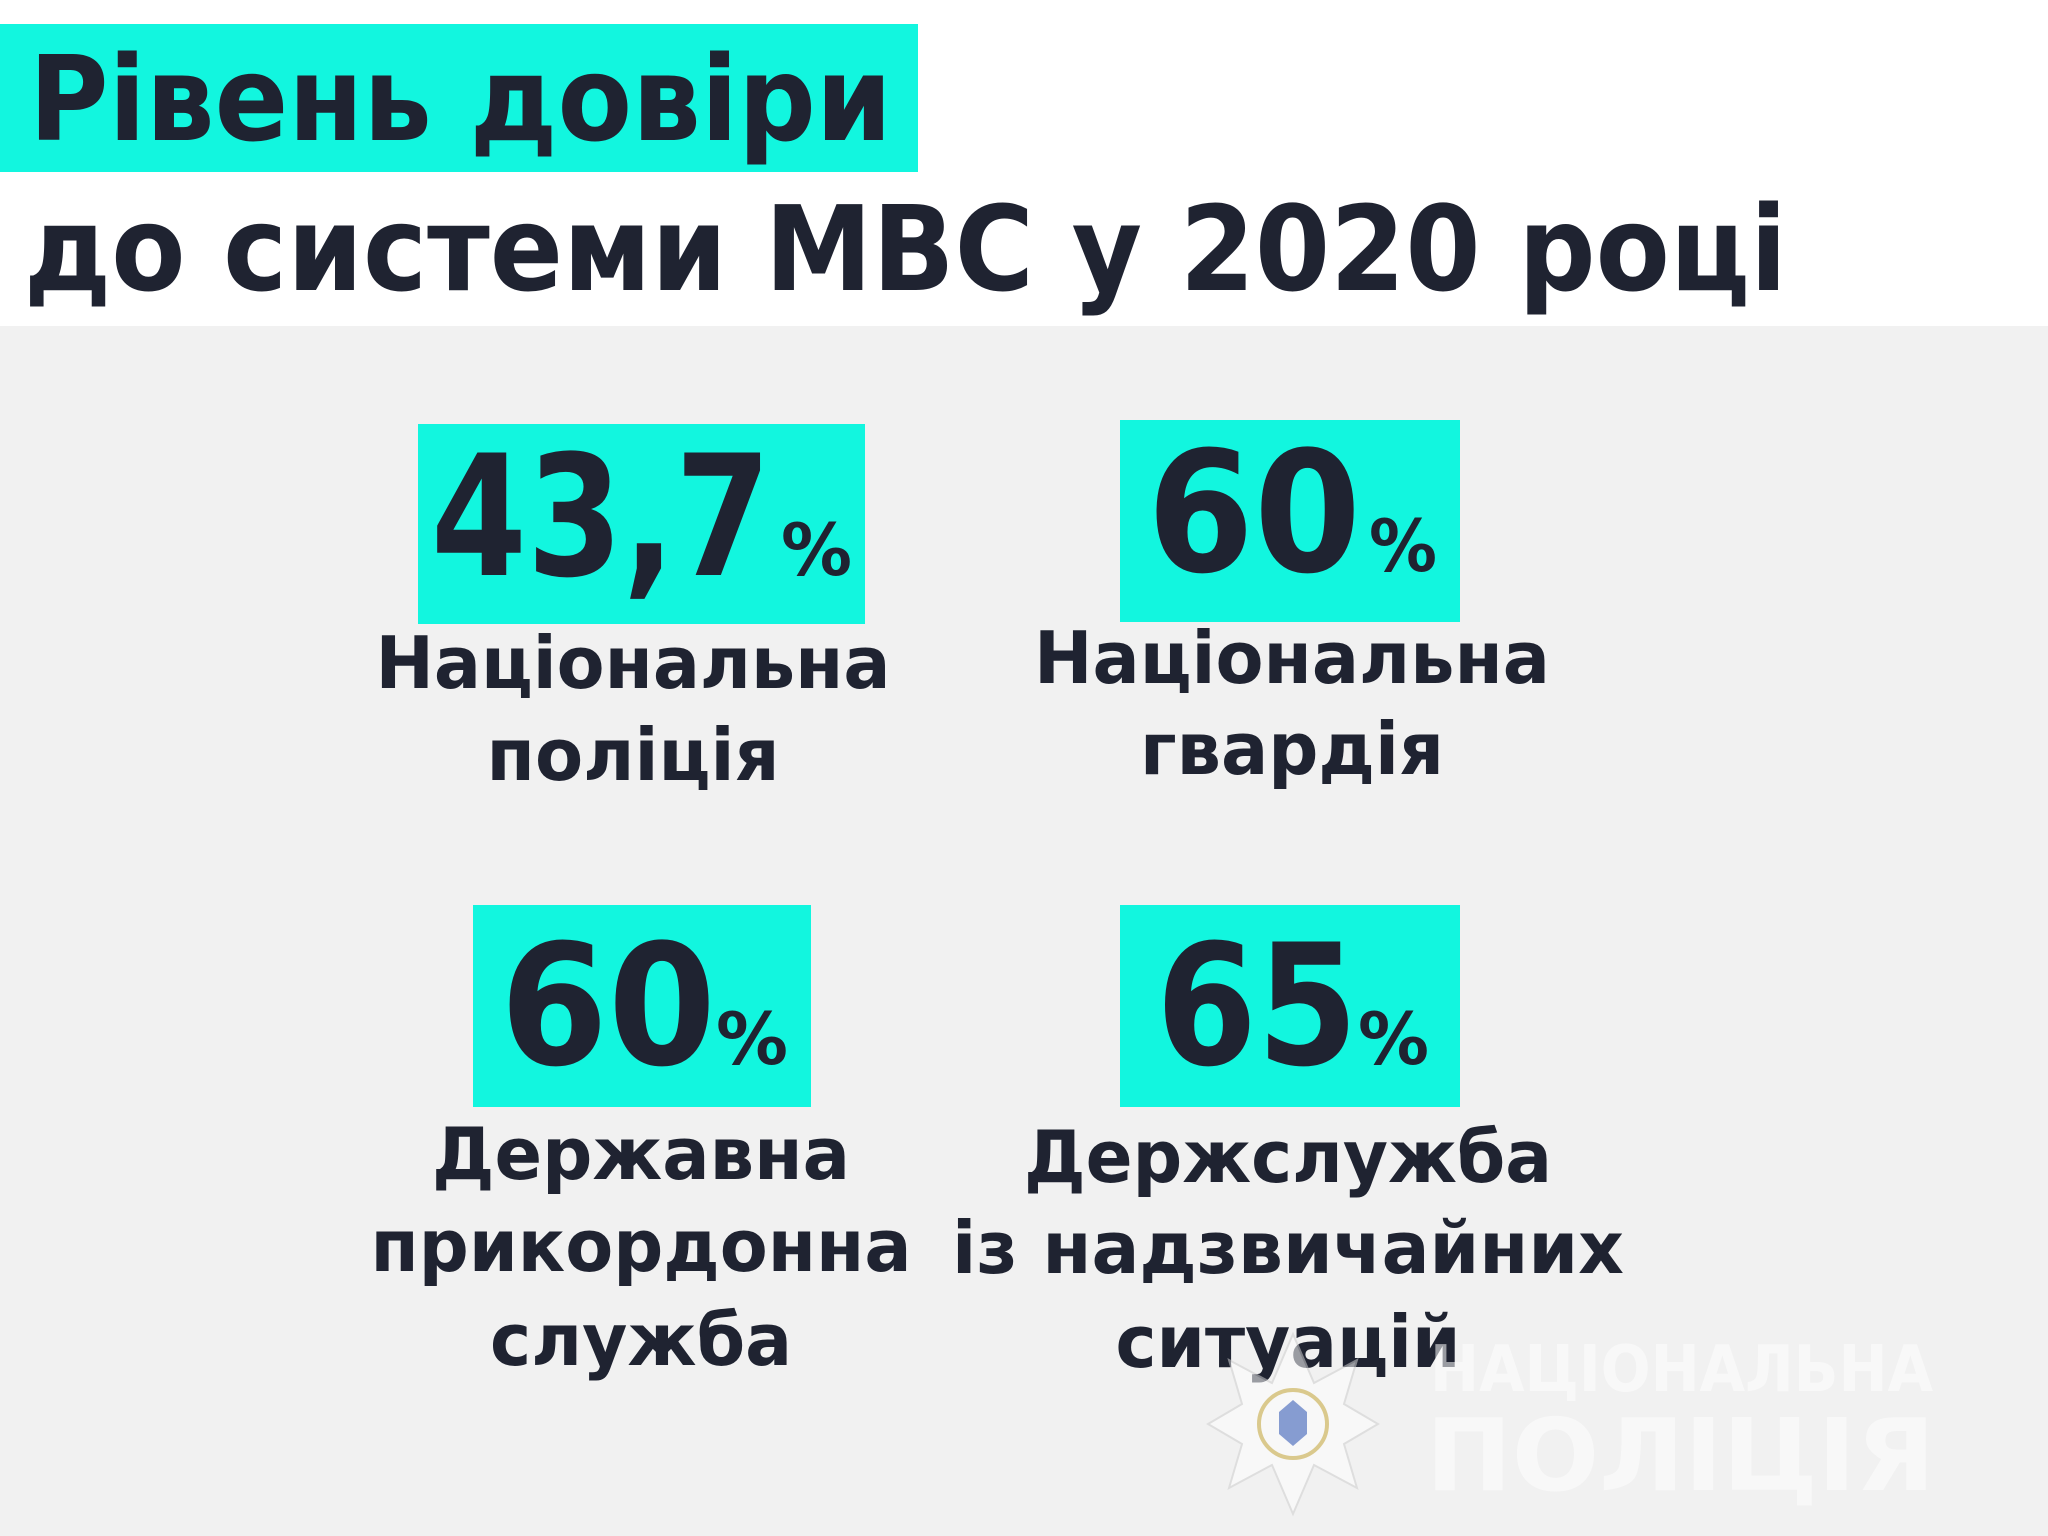 The height and width of the screenshot is (1536, 2048). Describe the element at coordinates (905, 249) in the screenshot. I see `title-line2: до системи МВС у 2020 році` at that location.